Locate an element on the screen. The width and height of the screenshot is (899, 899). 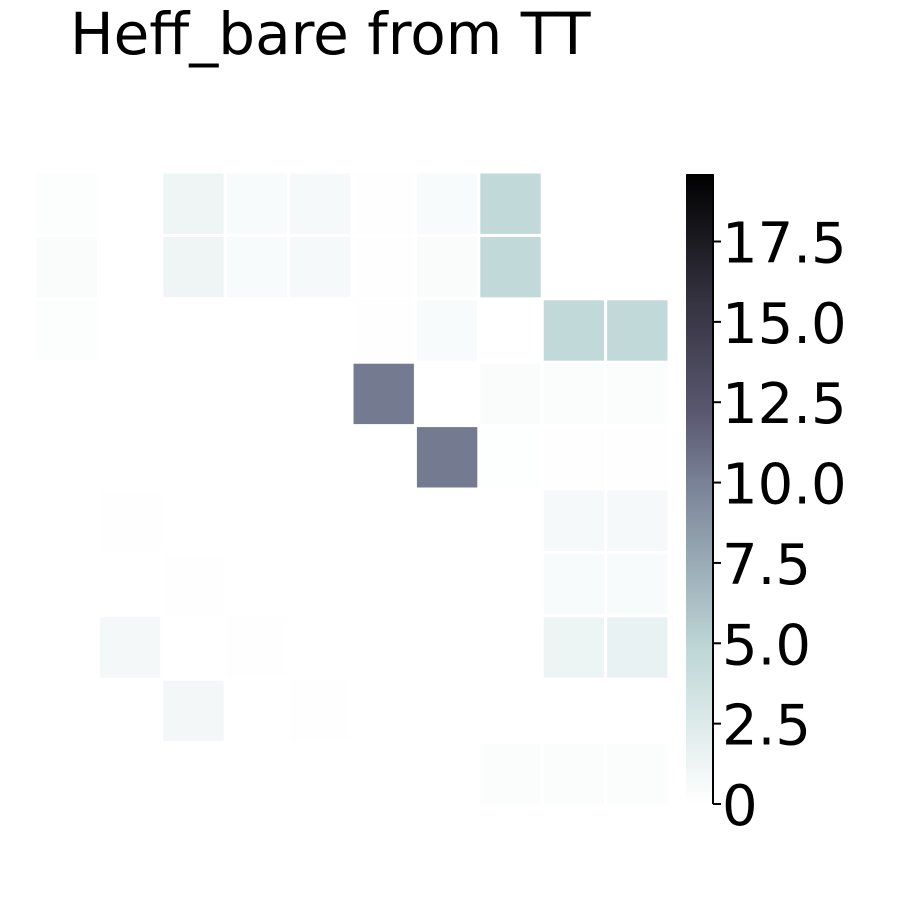
colorbar-tick-label: 10.0 is located at coordinates (784, 485).